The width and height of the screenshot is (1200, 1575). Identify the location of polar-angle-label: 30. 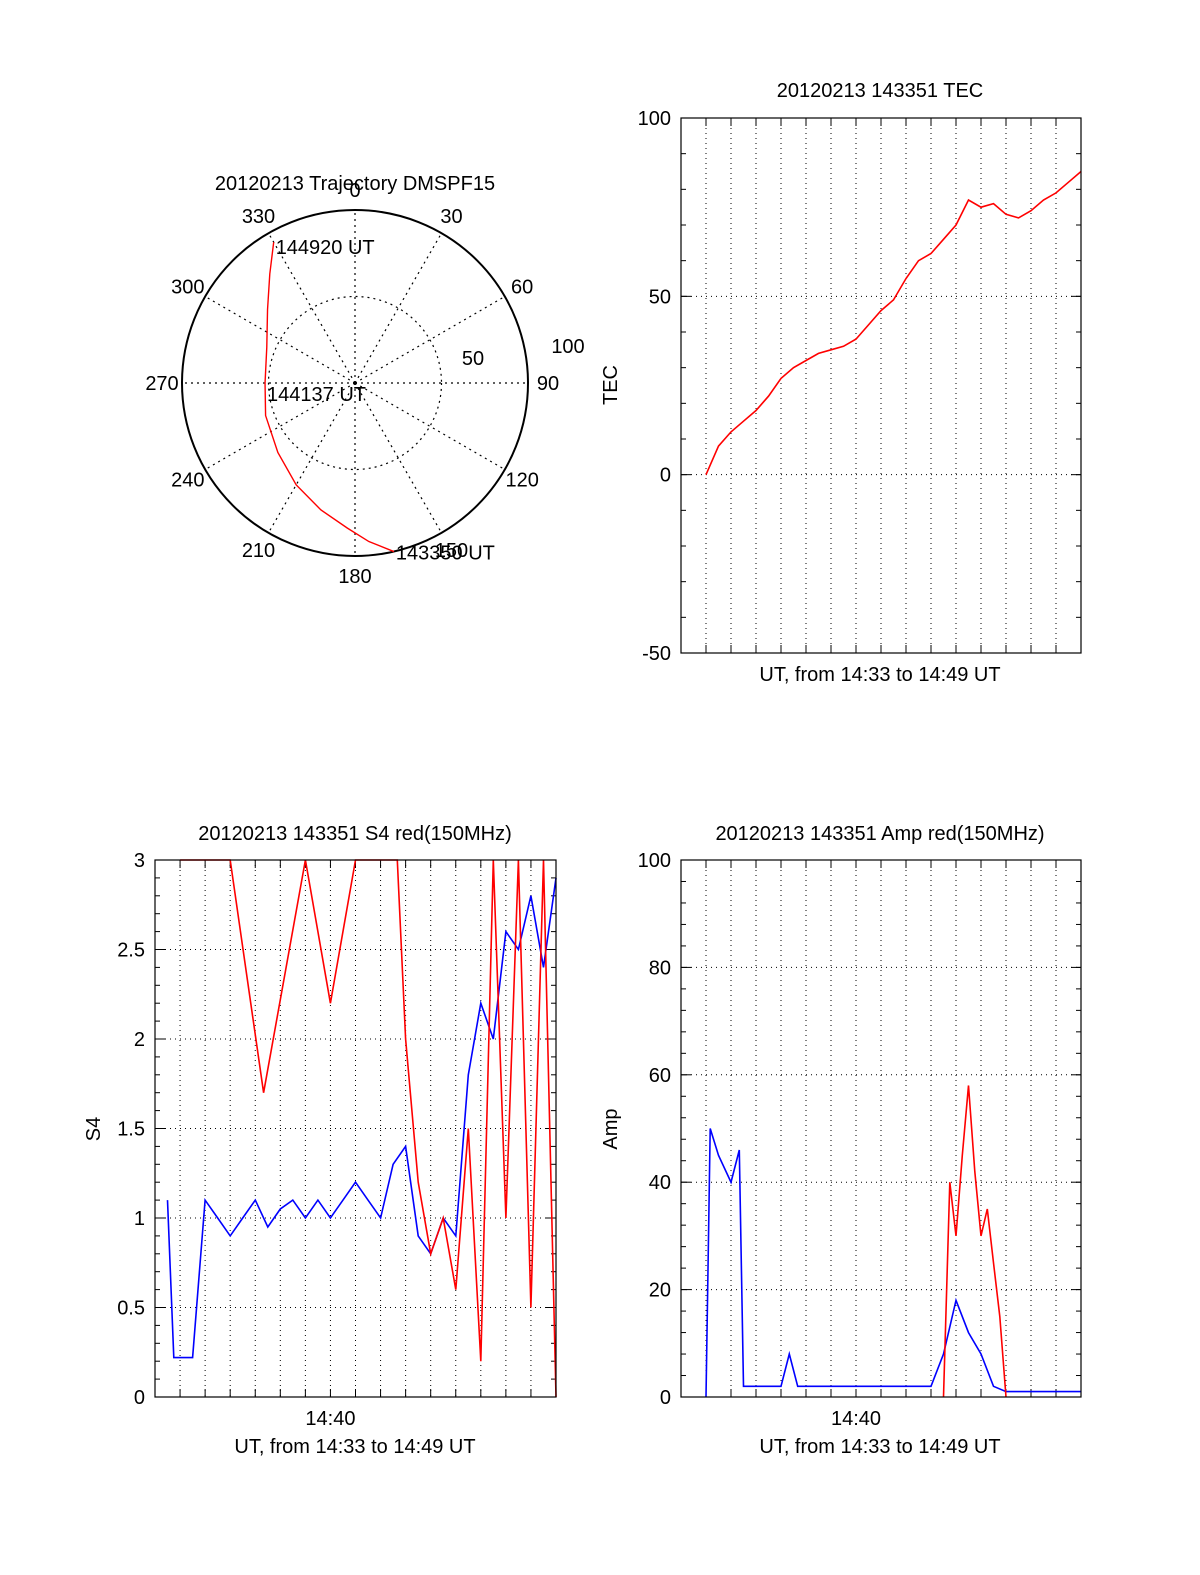
(451, 217).